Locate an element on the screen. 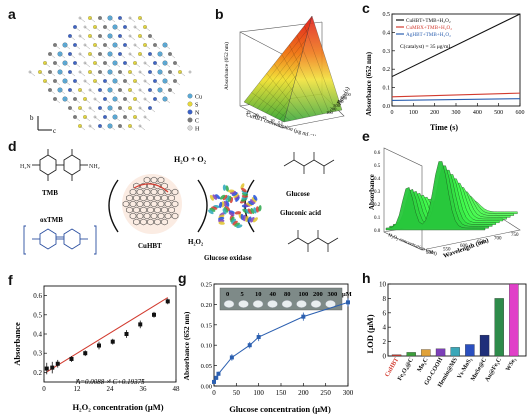  surface-face-right is located at coordinates (313, 69).